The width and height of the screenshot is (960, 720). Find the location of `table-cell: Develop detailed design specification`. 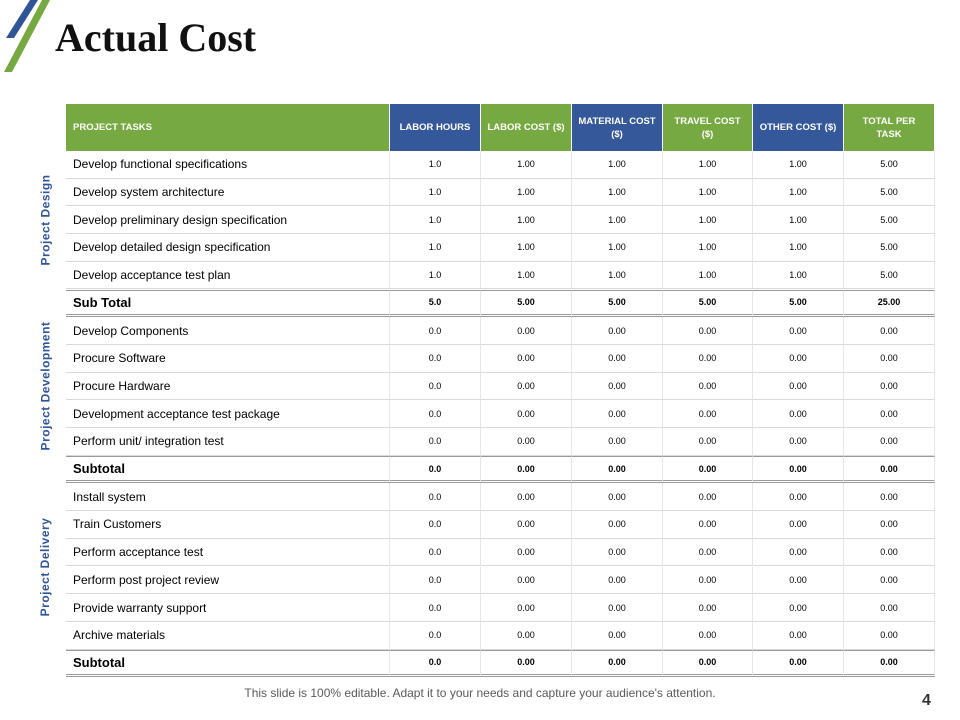

table-cell: Develop detailed design specification is located at coordinates (228, 248).